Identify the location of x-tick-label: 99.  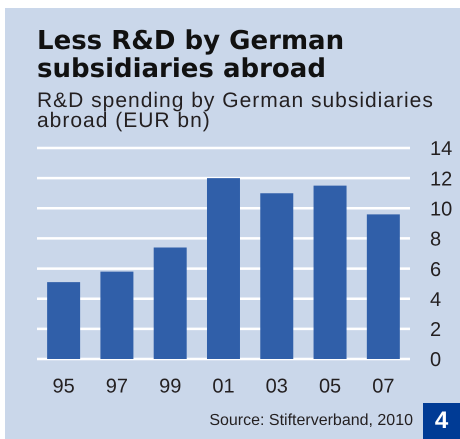
(170, 386).